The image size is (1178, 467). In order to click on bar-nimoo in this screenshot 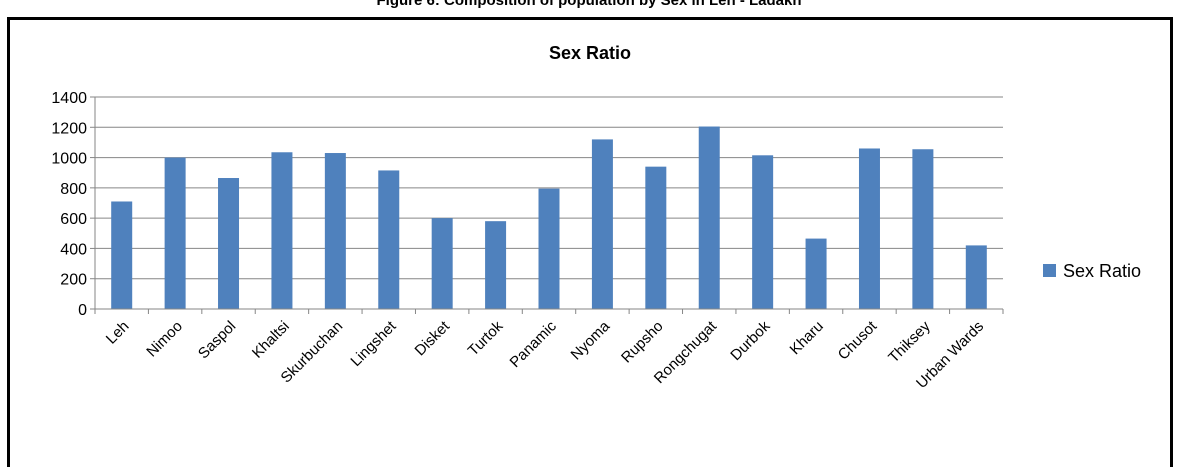, I will do `click(175, 233)`.